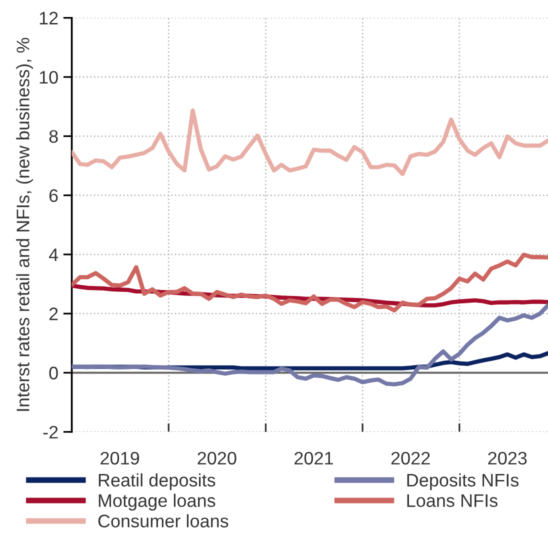 This screenshot has width=548, height=558. Describe the element at coordinates (313, 458) in the screenshot. I see `x-tick-label: 2021` at that location.